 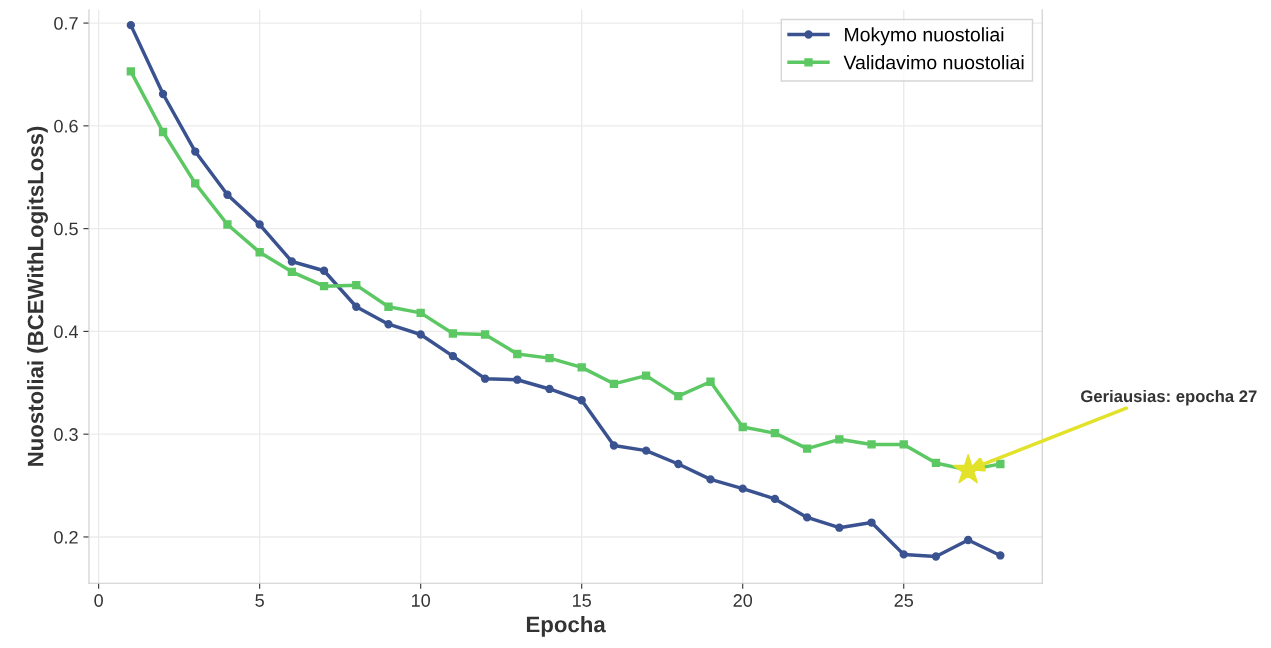 I want to click on y-tick-label: 0.7, so click(x=66, y=23).